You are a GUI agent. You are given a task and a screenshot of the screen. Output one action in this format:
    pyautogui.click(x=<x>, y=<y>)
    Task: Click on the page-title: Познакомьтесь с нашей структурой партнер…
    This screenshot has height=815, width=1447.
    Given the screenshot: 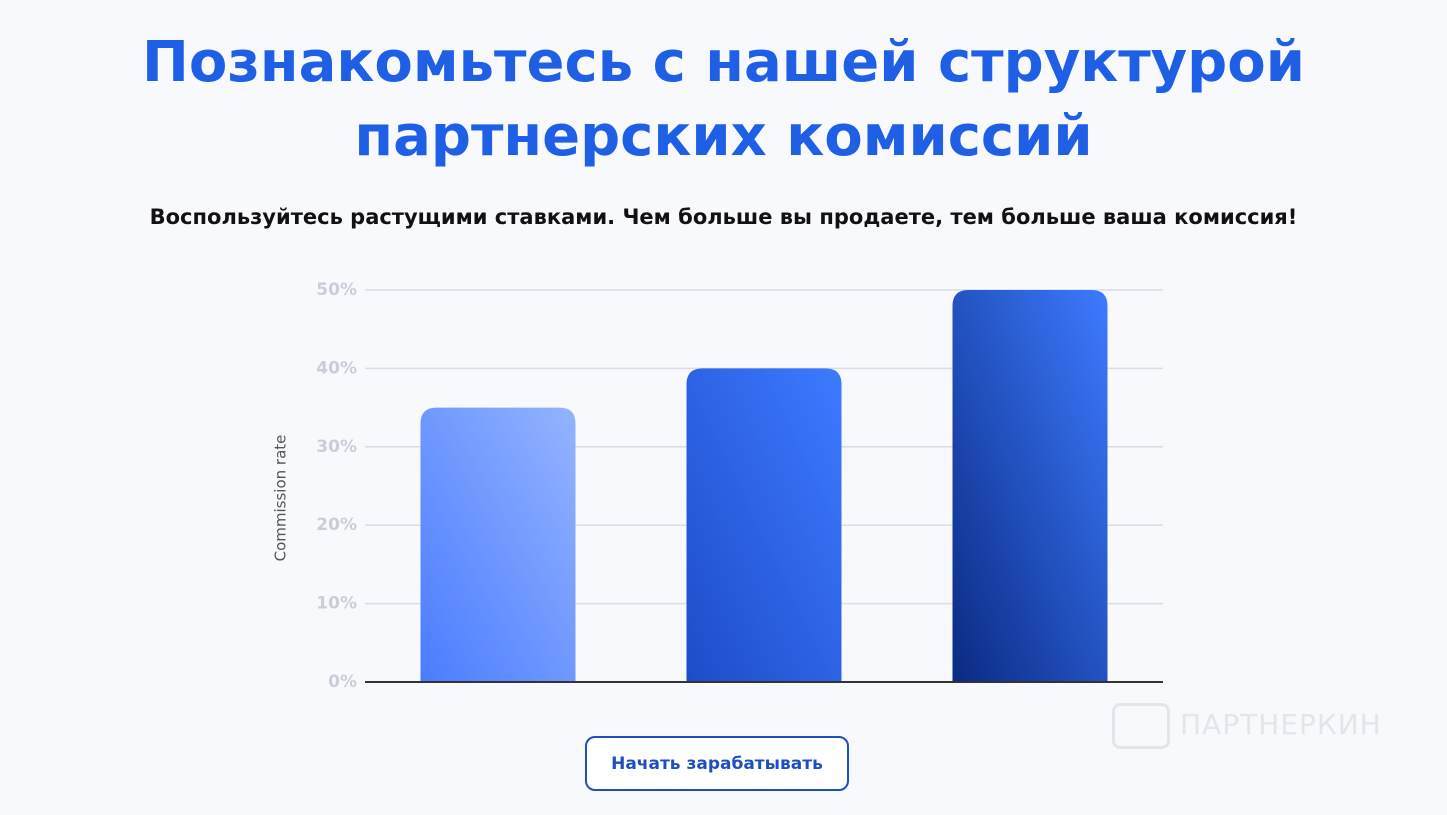 What is the action you would take?
    pyautogui.click(x=723, y=99)
    